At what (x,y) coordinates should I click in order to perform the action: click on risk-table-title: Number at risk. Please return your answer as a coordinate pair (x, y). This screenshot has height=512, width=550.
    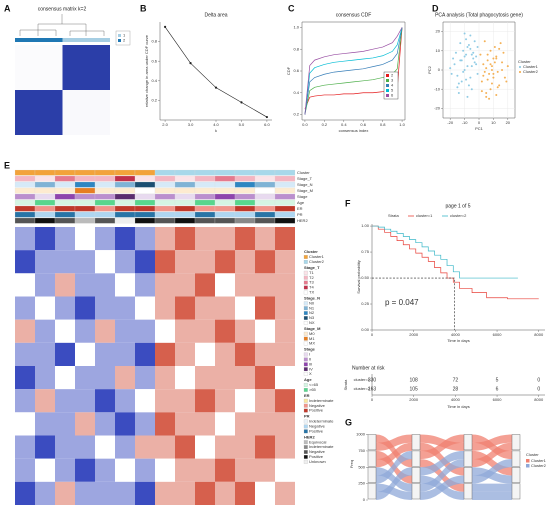
    Looking at the image, I should click on (368, 368).